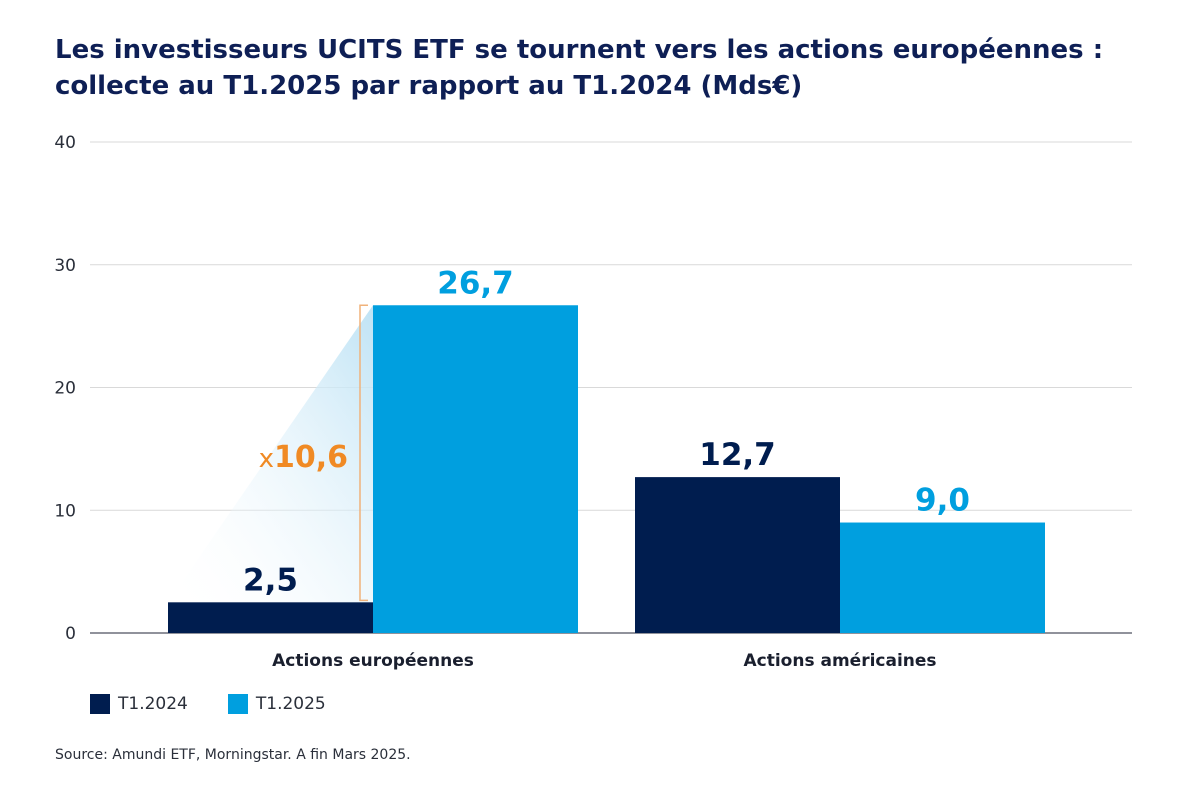 The height and width of the screenshot is (800, 1200). What do you see at coordinates (266, 459) in the screenshot?
I see `growth-multiplier-prefix: x` at bounding box center [266, 459].